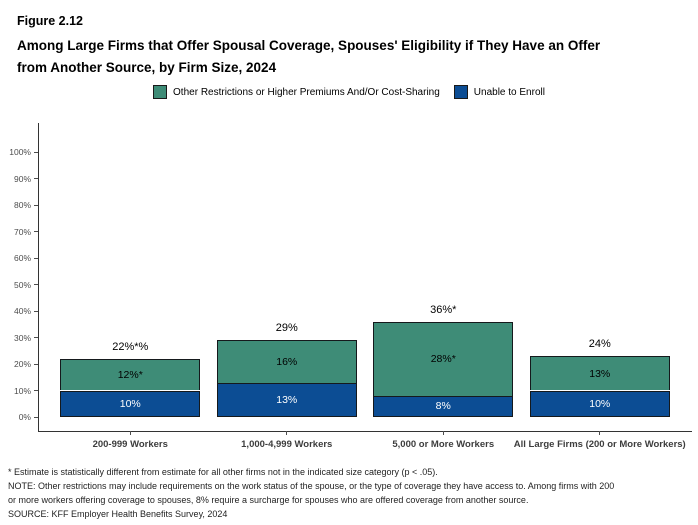 Image resolution: width=698 pixels, height=525 pixels. I want to click on y-axis-tick-label: 80%, so click(22, 205).